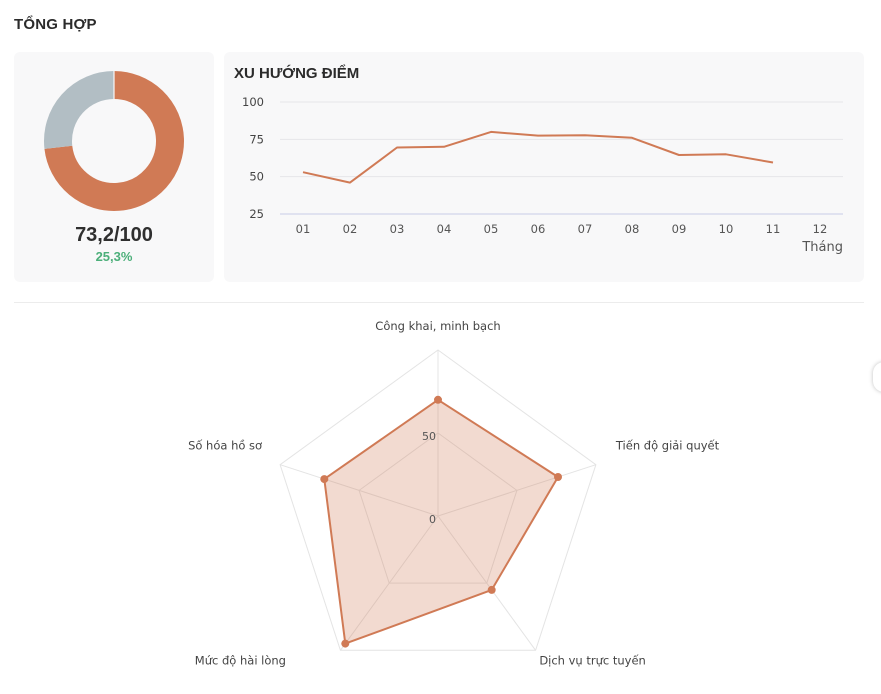  Describe the element at coordinates (491, 229) in the screenshot. I see `trend-x-tick-label: 05` at that location.